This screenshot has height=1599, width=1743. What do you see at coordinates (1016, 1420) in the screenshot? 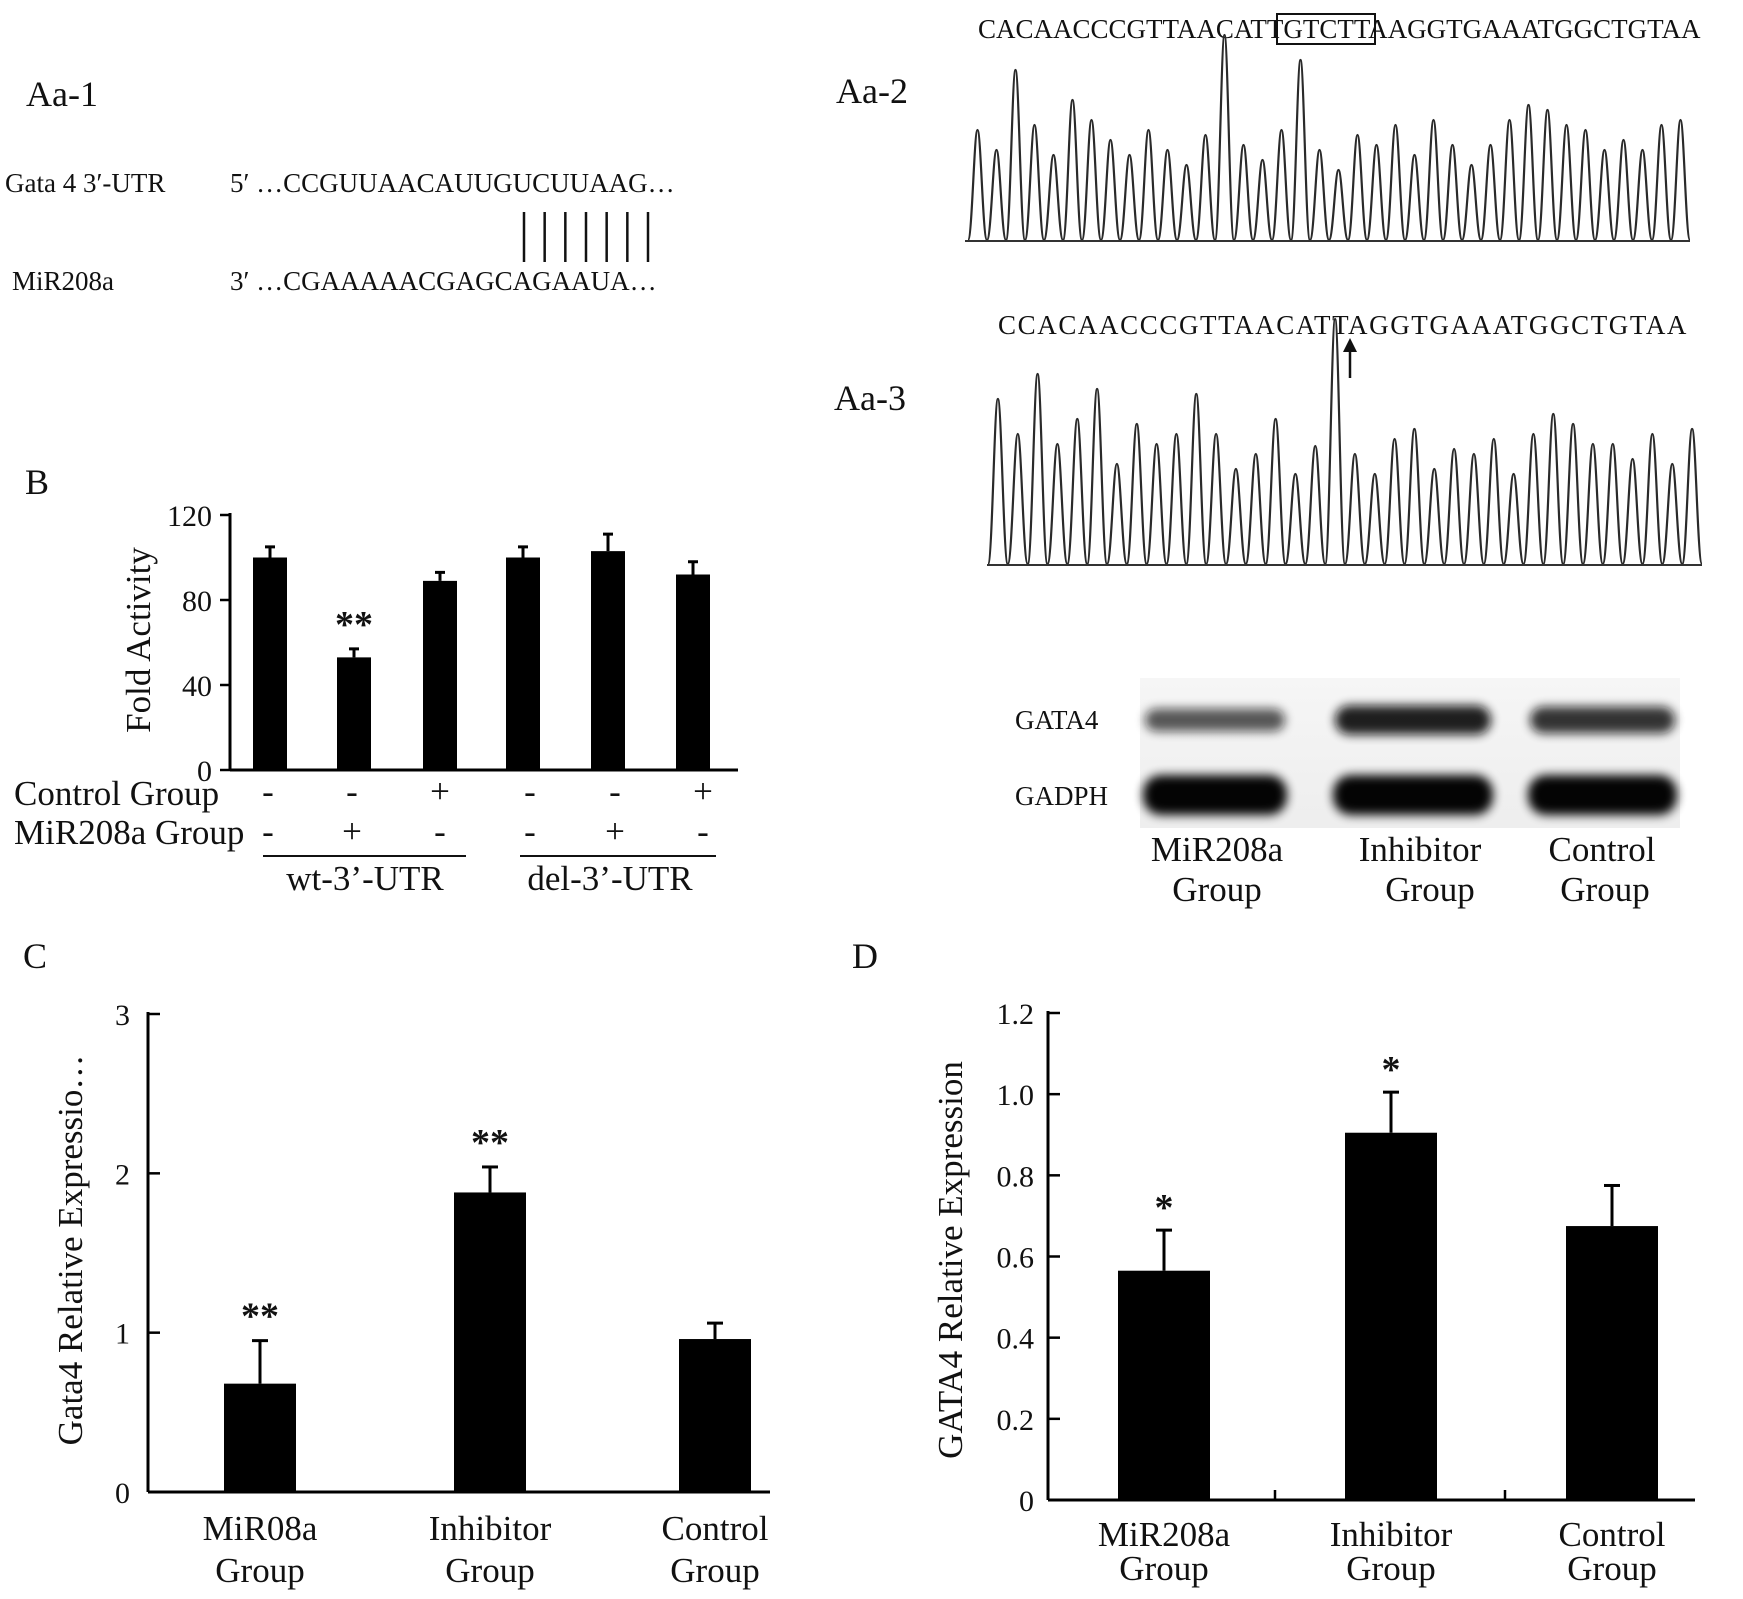
I see `d-y-tick-label: 0.2` at bounding box center [1016, 1420].